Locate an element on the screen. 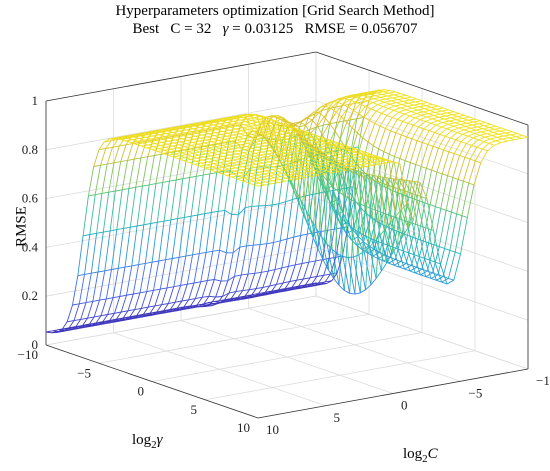 This screenshot has height=471, width=550. subtitle-gamma: = 0.03125 is located at coordinates (263, 29).